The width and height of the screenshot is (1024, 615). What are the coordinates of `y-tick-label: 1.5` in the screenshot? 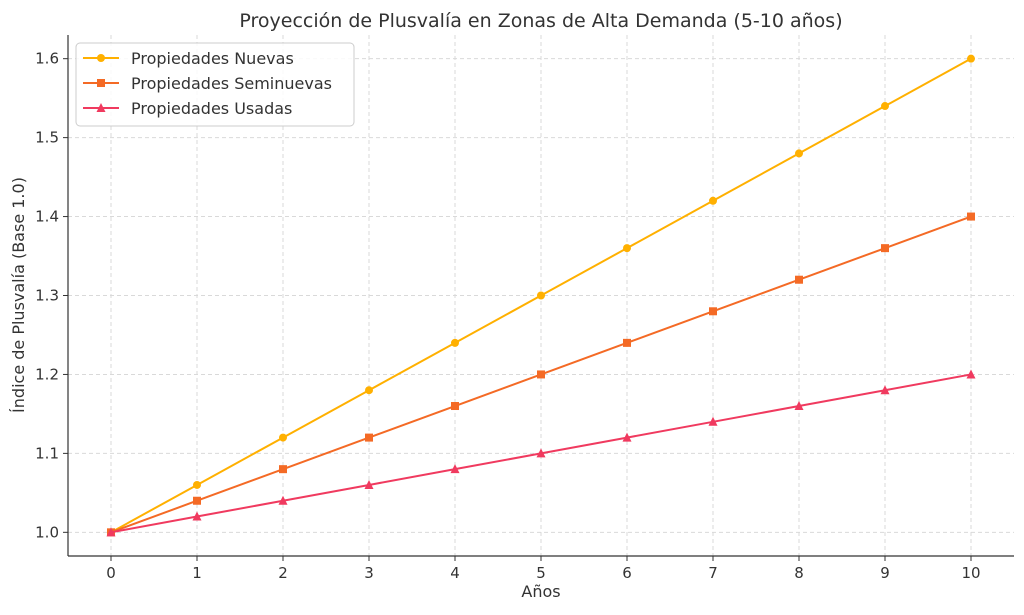 It's located at (47, 138).